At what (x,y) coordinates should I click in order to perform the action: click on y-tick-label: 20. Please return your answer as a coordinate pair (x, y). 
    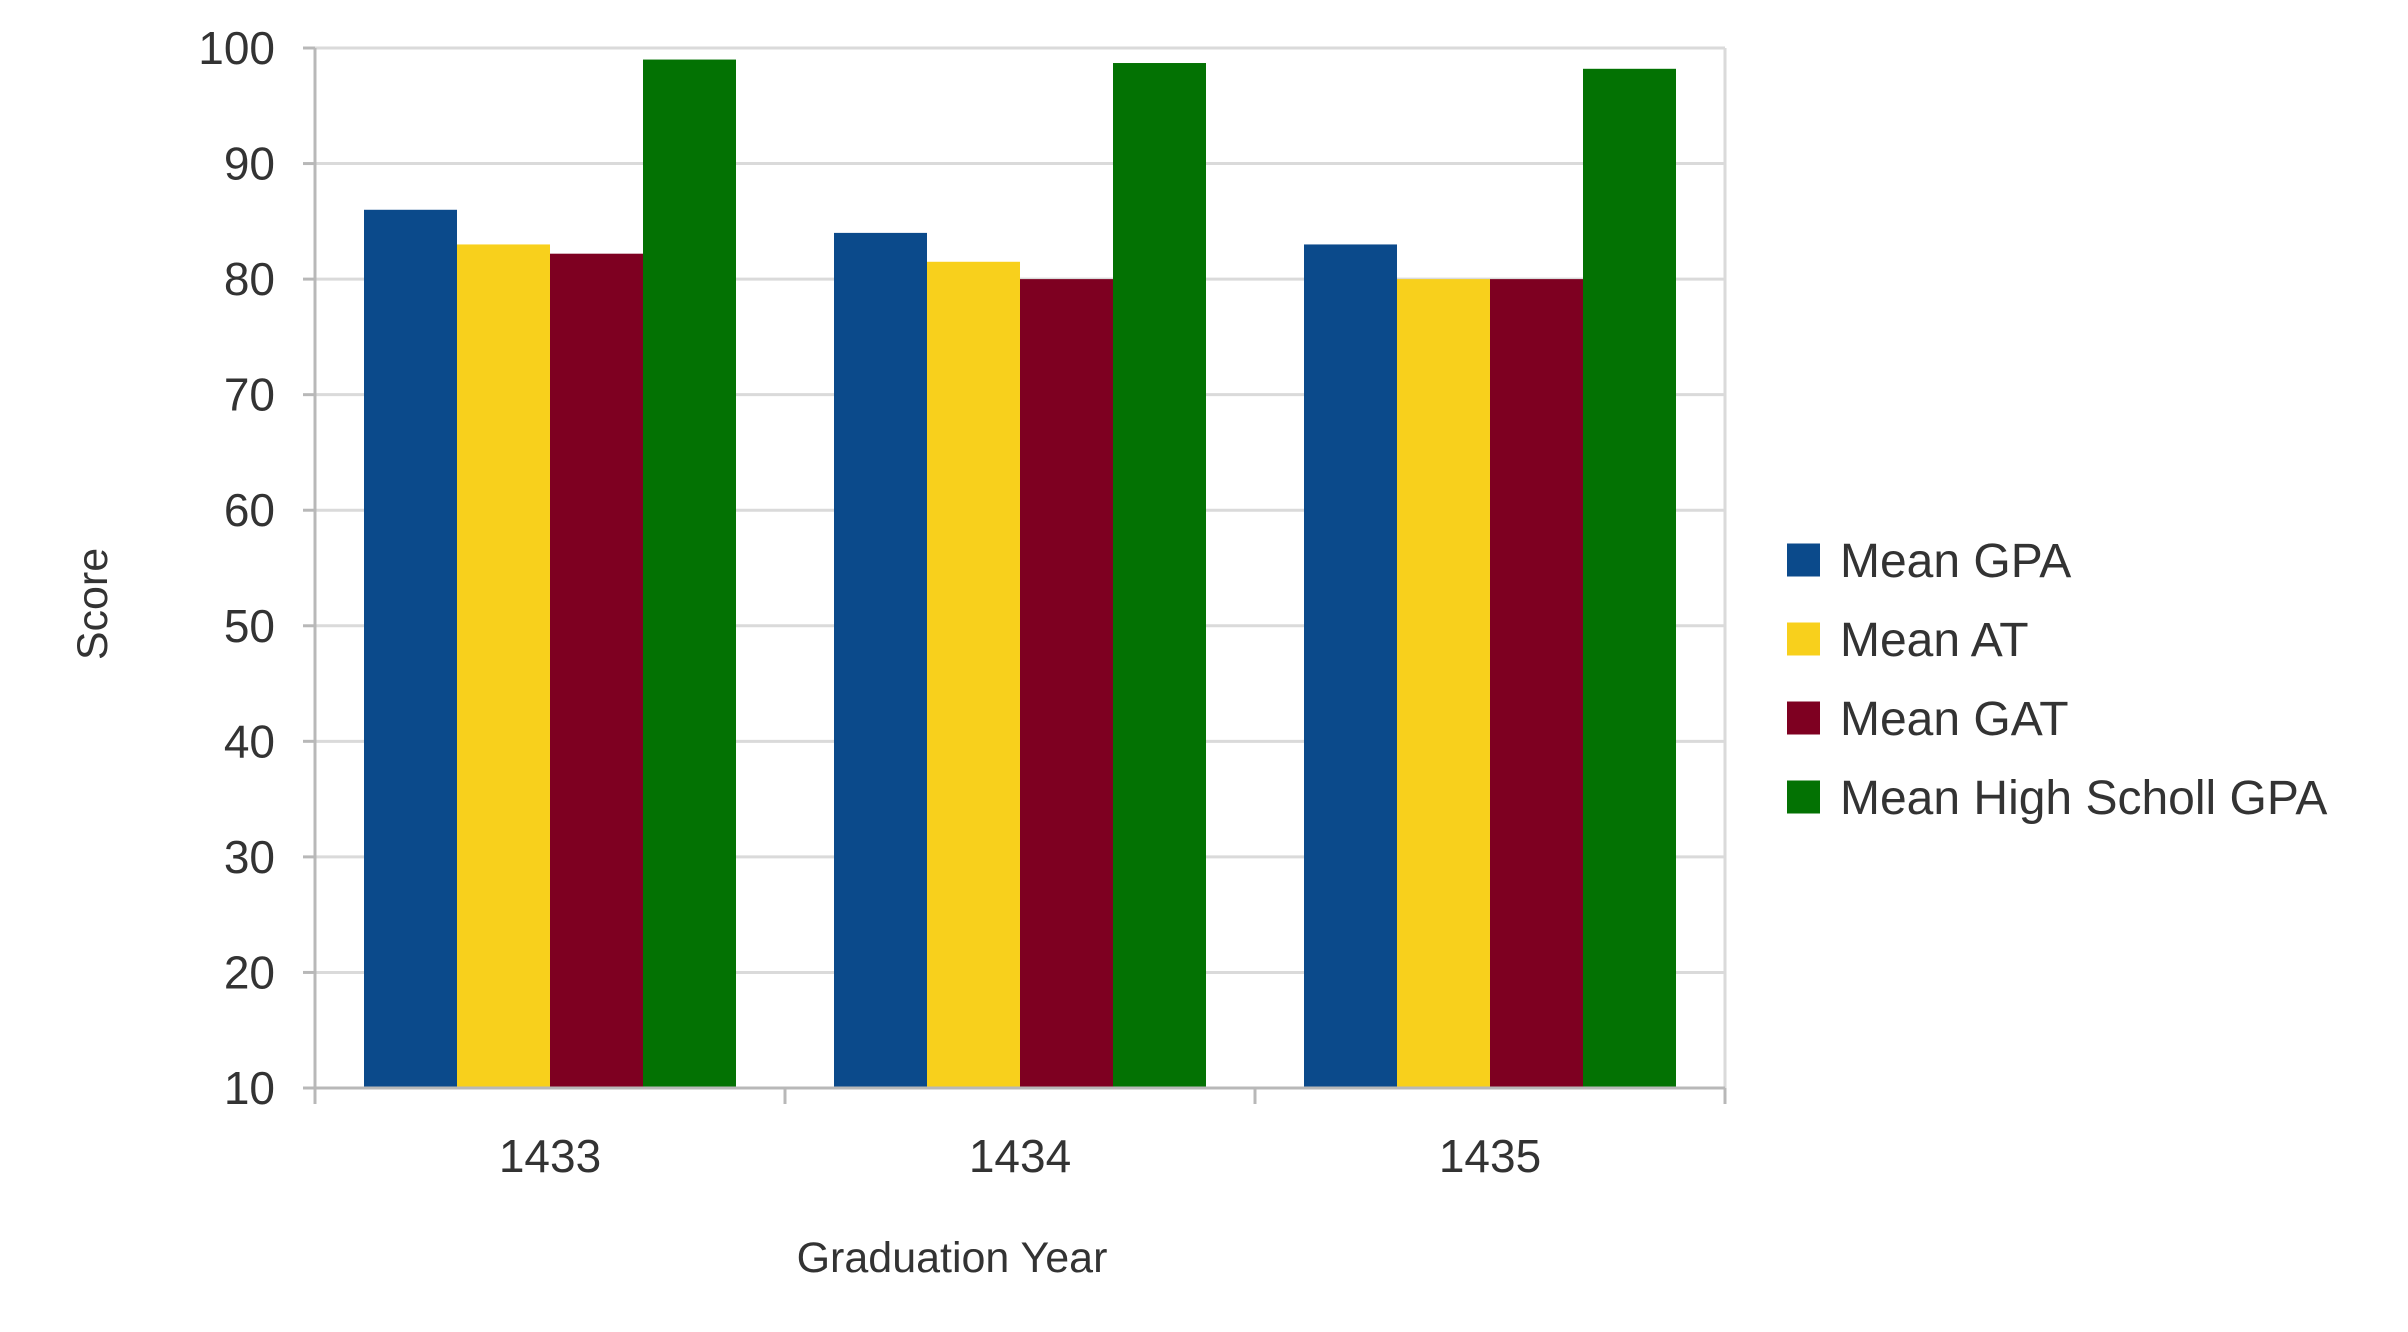
    Looking at the image, I should click on (249, 972).